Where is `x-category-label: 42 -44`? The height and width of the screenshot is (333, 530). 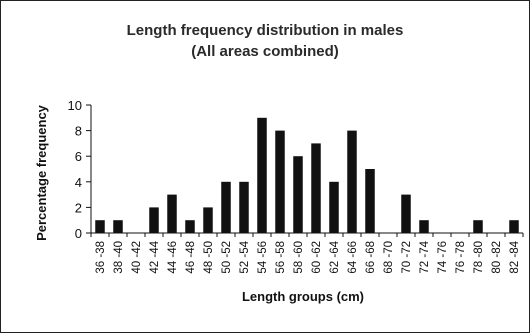
x-category-label: 42 -44 is located at coordinates (155, 256).